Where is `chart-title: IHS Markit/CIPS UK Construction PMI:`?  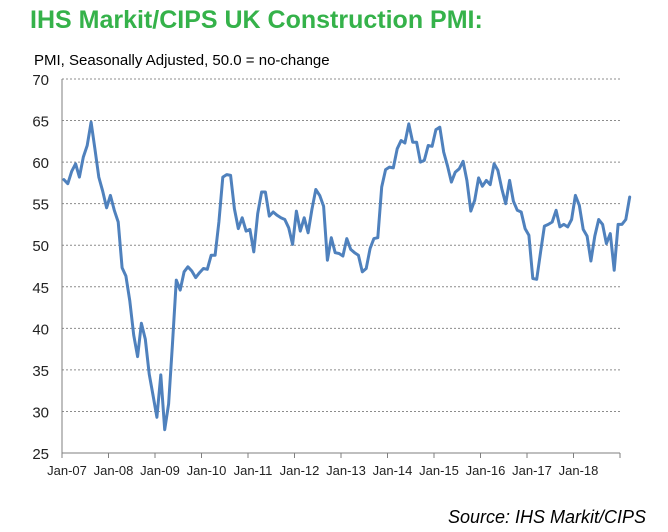
chart-title: IHS Markit/CIPS UK Construction PMI: is located at coordinates (256, 20).